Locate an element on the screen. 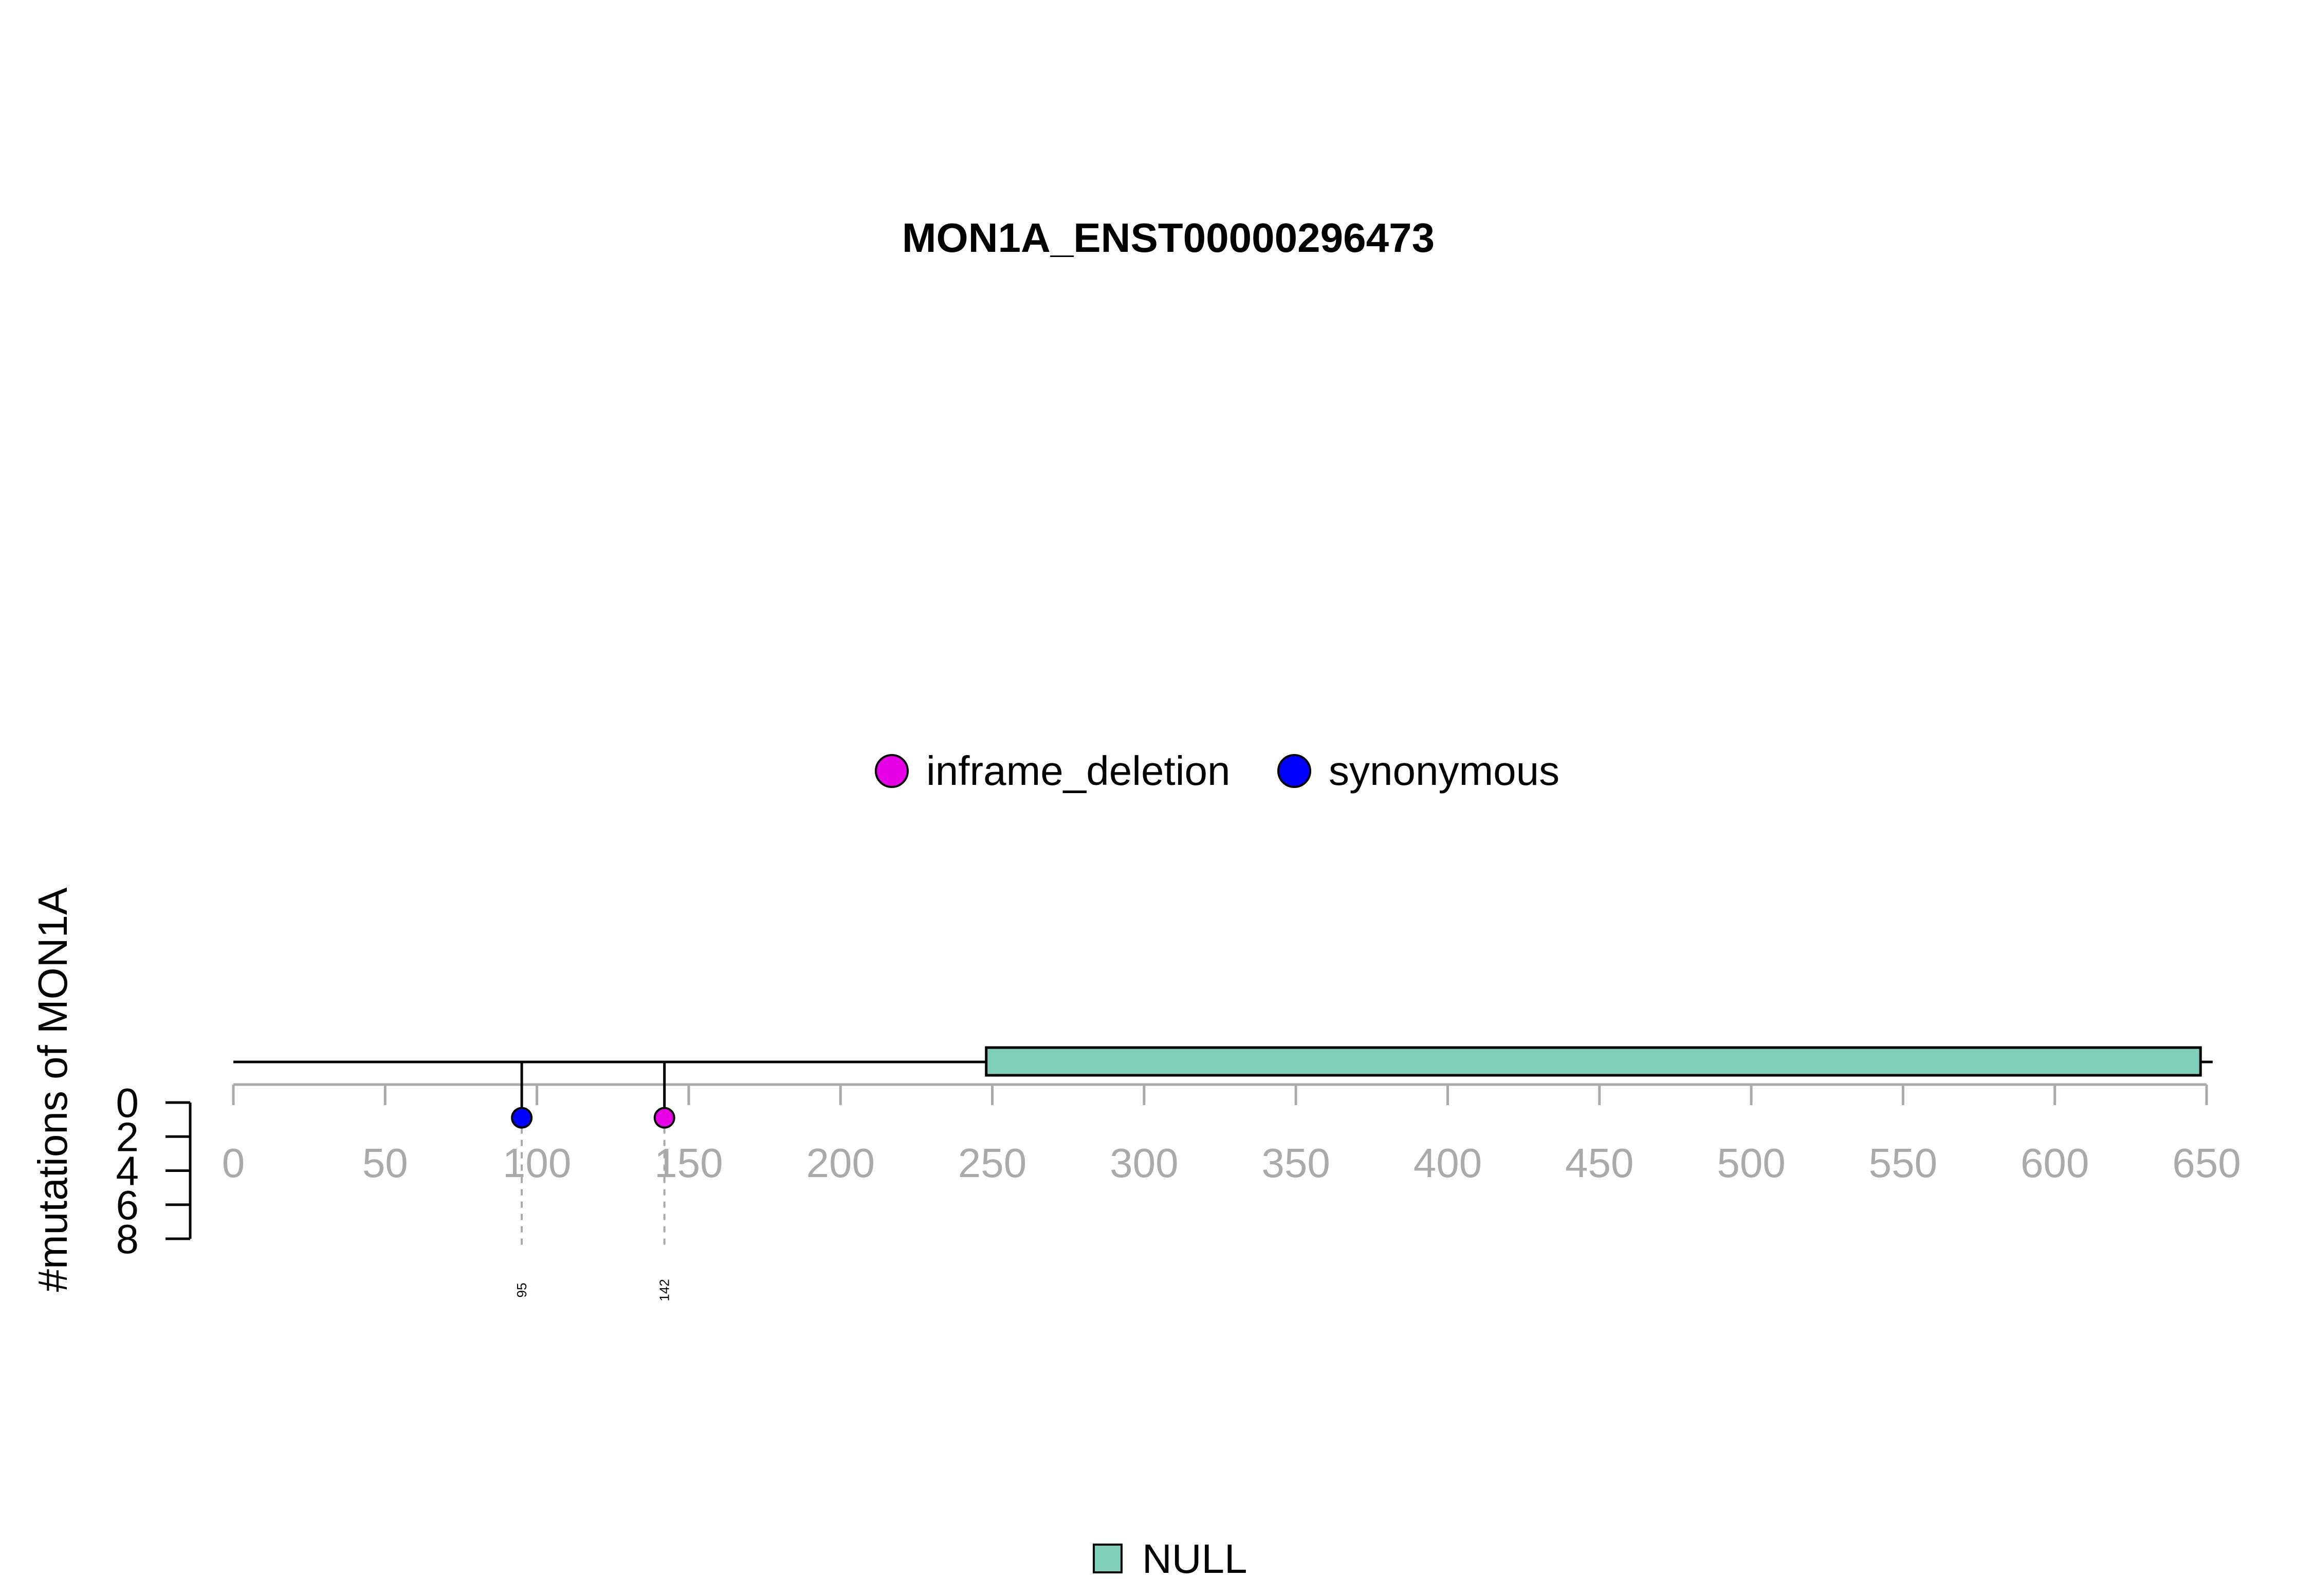 The width and height of the screenshot is (2313, 1596). x-tick-label-400: 400 is located at coordinates (1448, 1163).